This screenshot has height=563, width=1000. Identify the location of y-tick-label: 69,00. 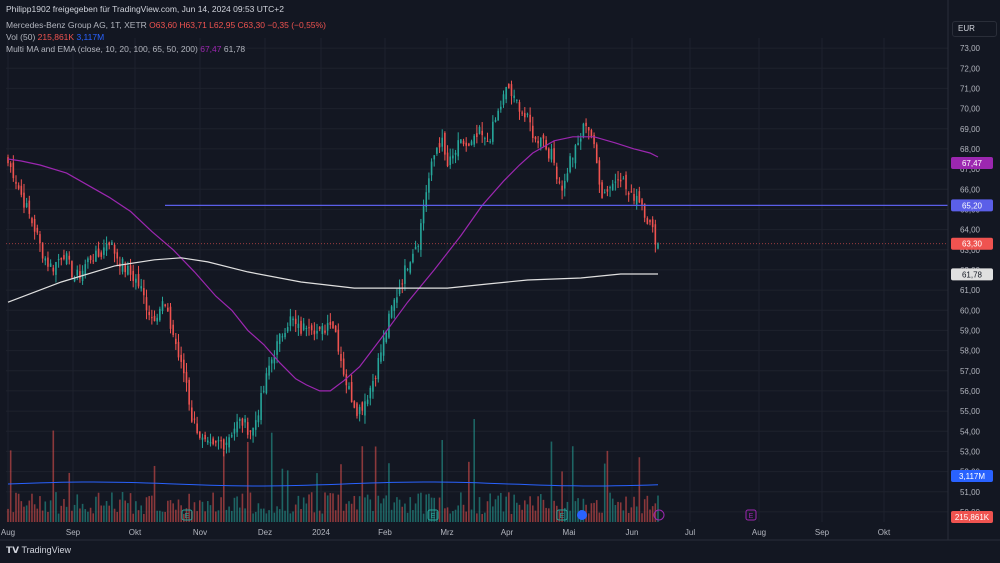
(970, 129).